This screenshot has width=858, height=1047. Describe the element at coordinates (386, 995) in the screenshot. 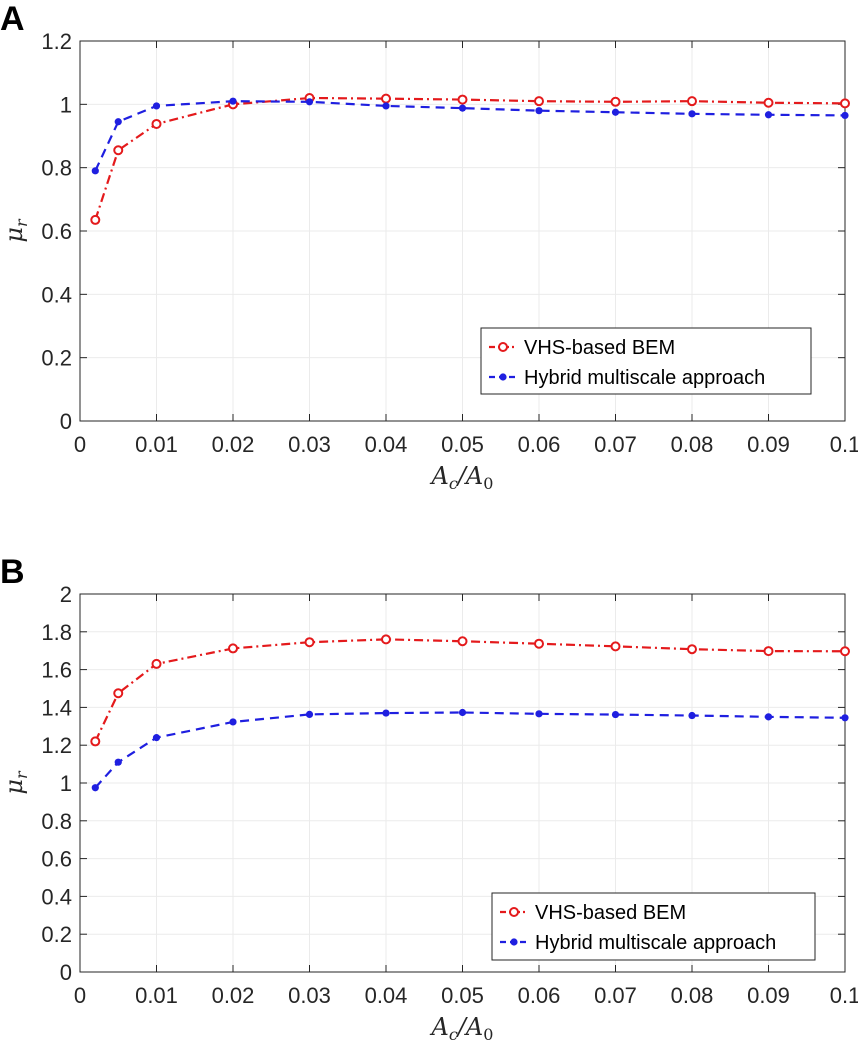

I see `x-tick-label: 0.04` at that location.